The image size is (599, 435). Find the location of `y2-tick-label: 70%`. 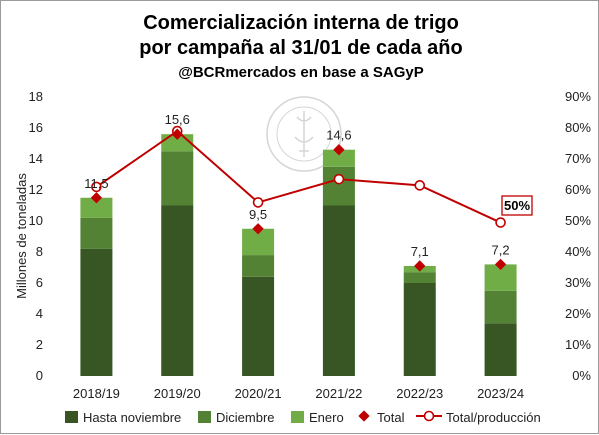

y2-tick-label: 70% is located at coordinates (578, 158).